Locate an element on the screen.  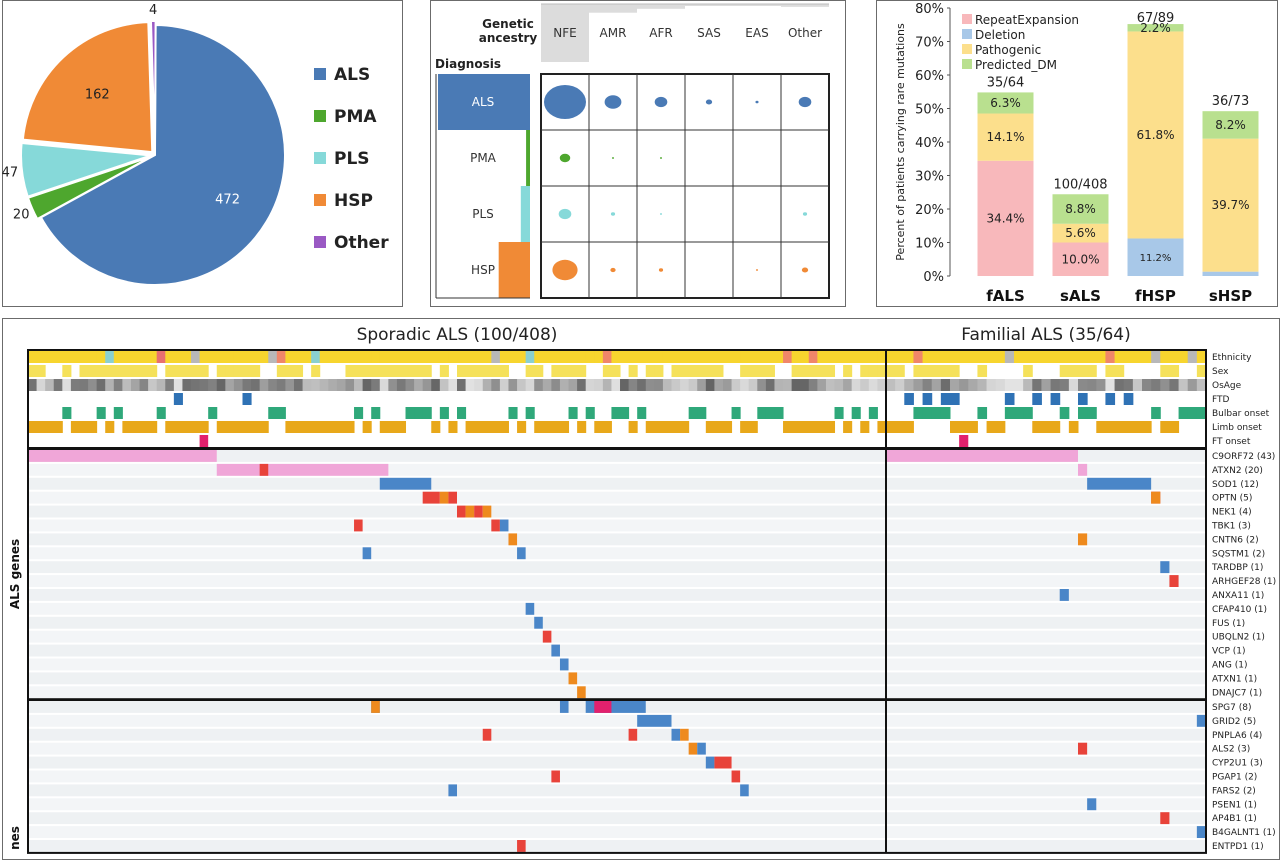
clinical-cell-ft-onset is located at coordinates (204, 441).